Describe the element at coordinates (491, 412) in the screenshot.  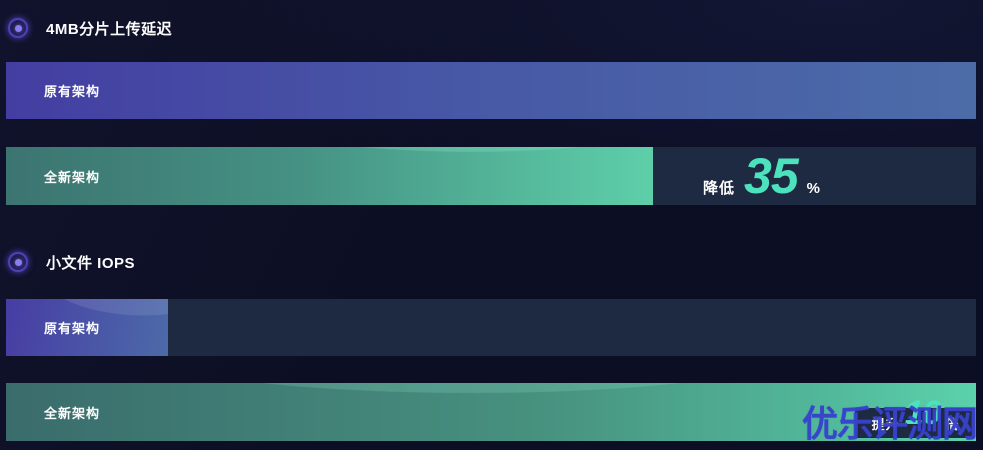
I see `bar-new-iops: 全新架构 提升 10 倍` at that location.